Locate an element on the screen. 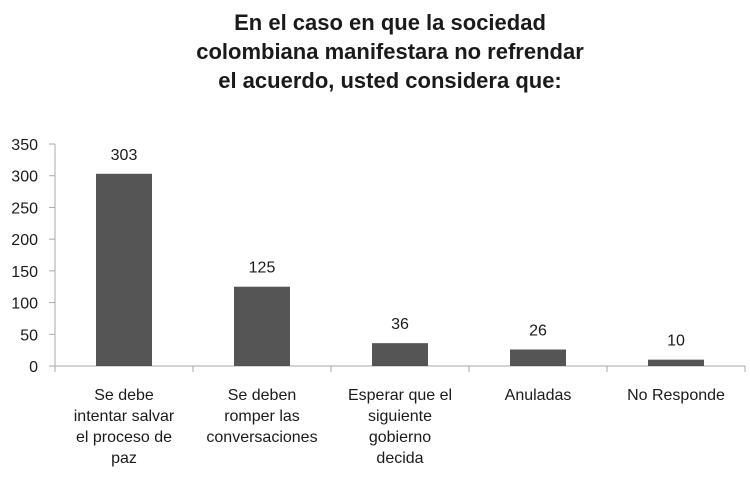 The height and width of the screenshot is (481, 750). category-label-line: romper las is located at coordinates (262, 416).